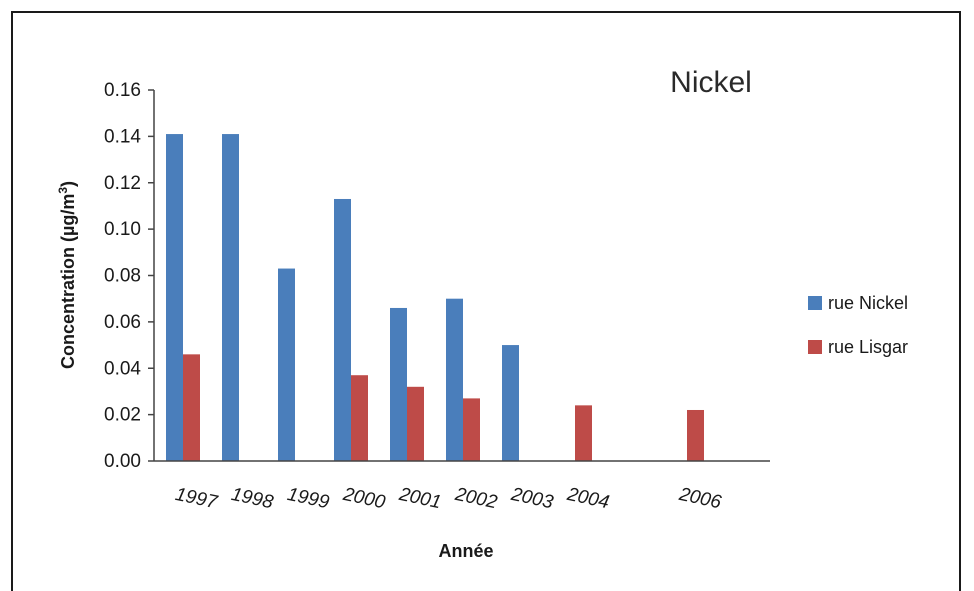 The width and height of the screenshot is (974, 591). What do you see at coordinates (711, 82) in the screenshot?
I see `chart-title: Nickel` at bounding box center [711, 82].